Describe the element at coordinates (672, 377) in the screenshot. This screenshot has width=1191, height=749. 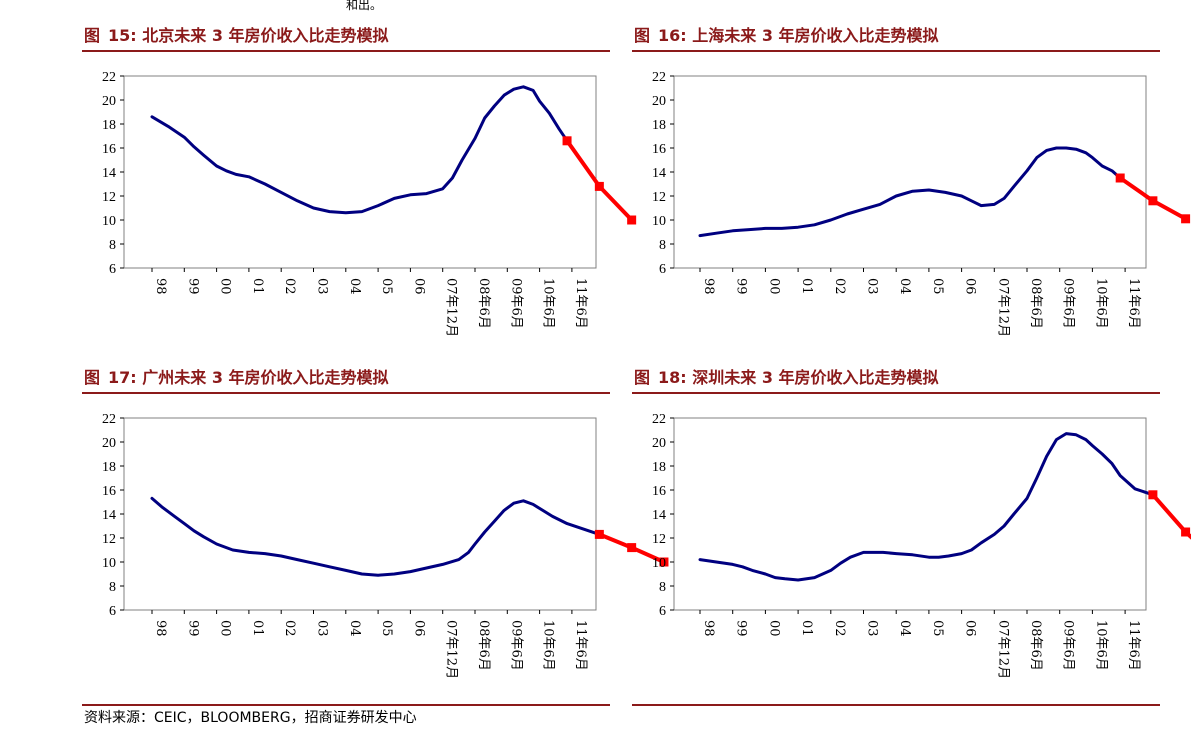
I see `figure-number: 18:` at that location.